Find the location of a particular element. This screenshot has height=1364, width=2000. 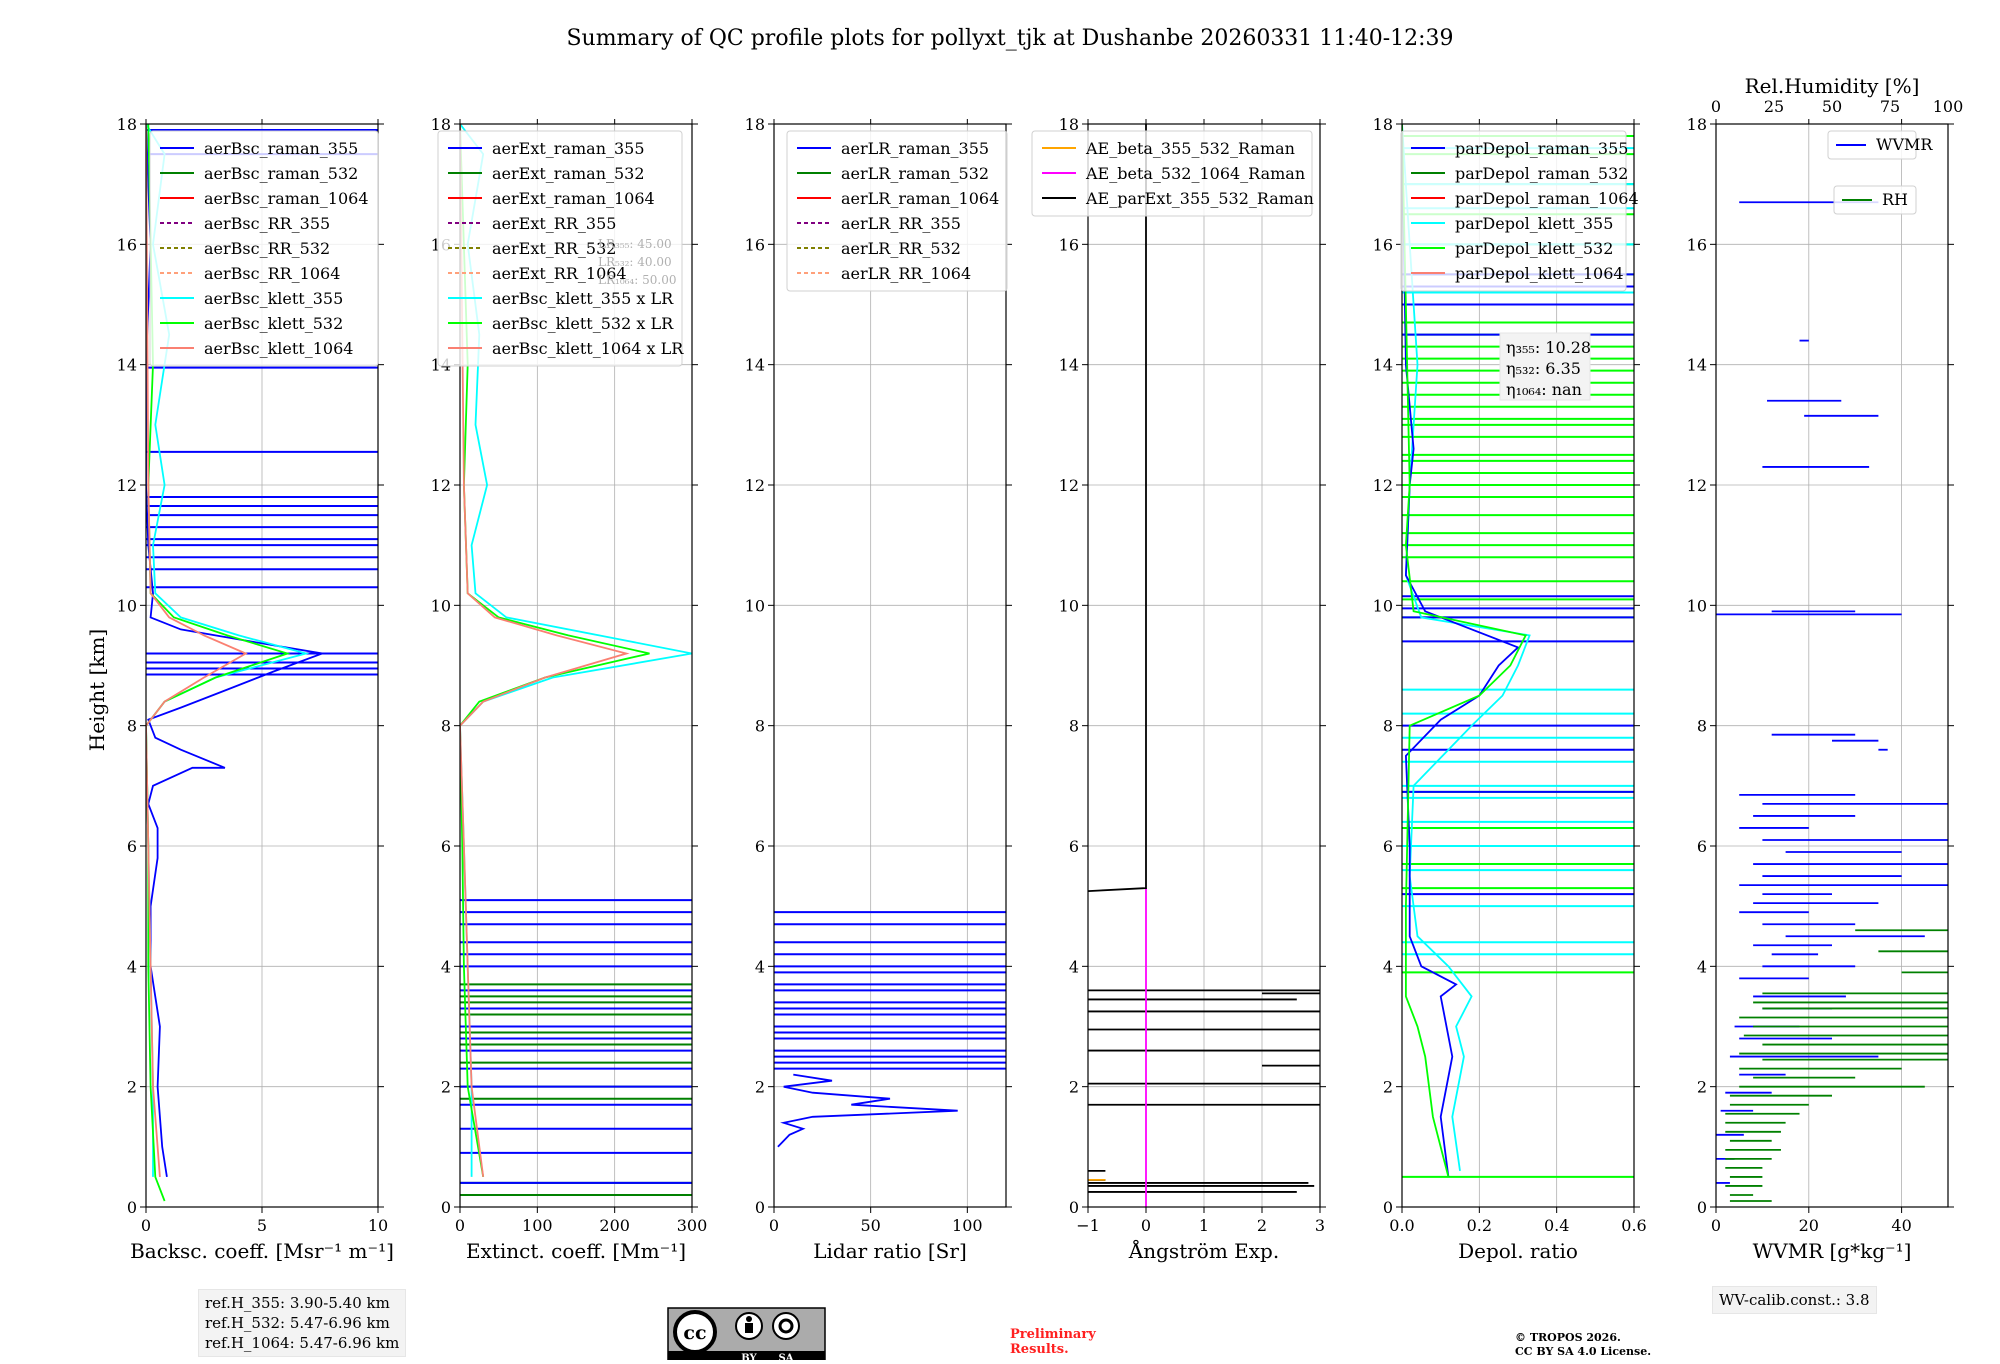

legend-label: aerExt_RR_355 is located at coordinates (554, 223).